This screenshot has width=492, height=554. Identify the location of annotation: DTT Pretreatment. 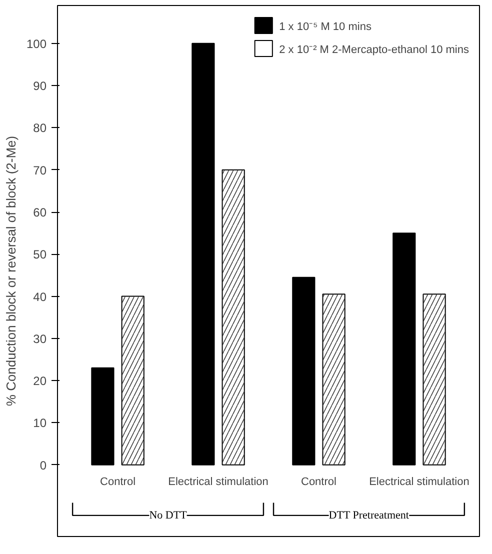
(368, 515).